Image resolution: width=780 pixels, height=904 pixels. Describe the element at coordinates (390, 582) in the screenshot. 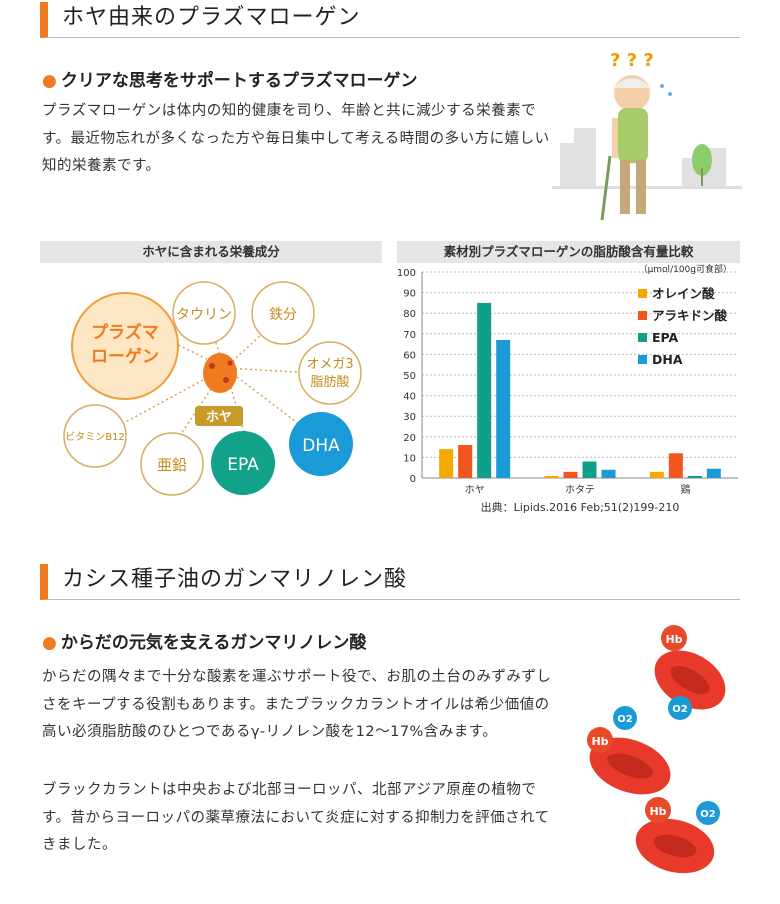

I see `section-title-blackcurrant-gla: カシス種子油のガンマリノレン酸` at that location.